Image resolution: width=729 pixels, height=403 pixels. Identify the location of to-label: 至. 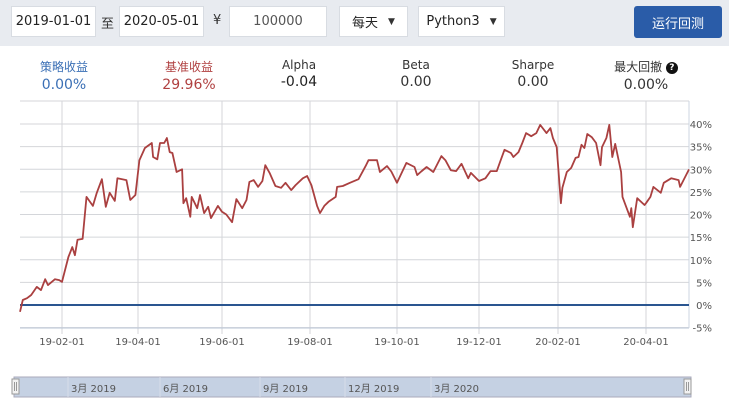
(108, 24).